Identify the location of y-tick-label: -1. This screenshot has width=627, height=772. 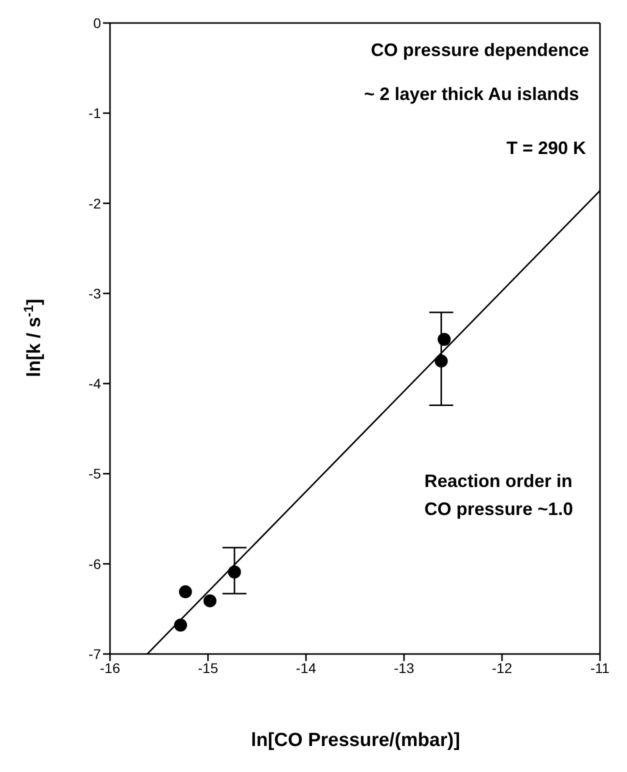
(95, 113).